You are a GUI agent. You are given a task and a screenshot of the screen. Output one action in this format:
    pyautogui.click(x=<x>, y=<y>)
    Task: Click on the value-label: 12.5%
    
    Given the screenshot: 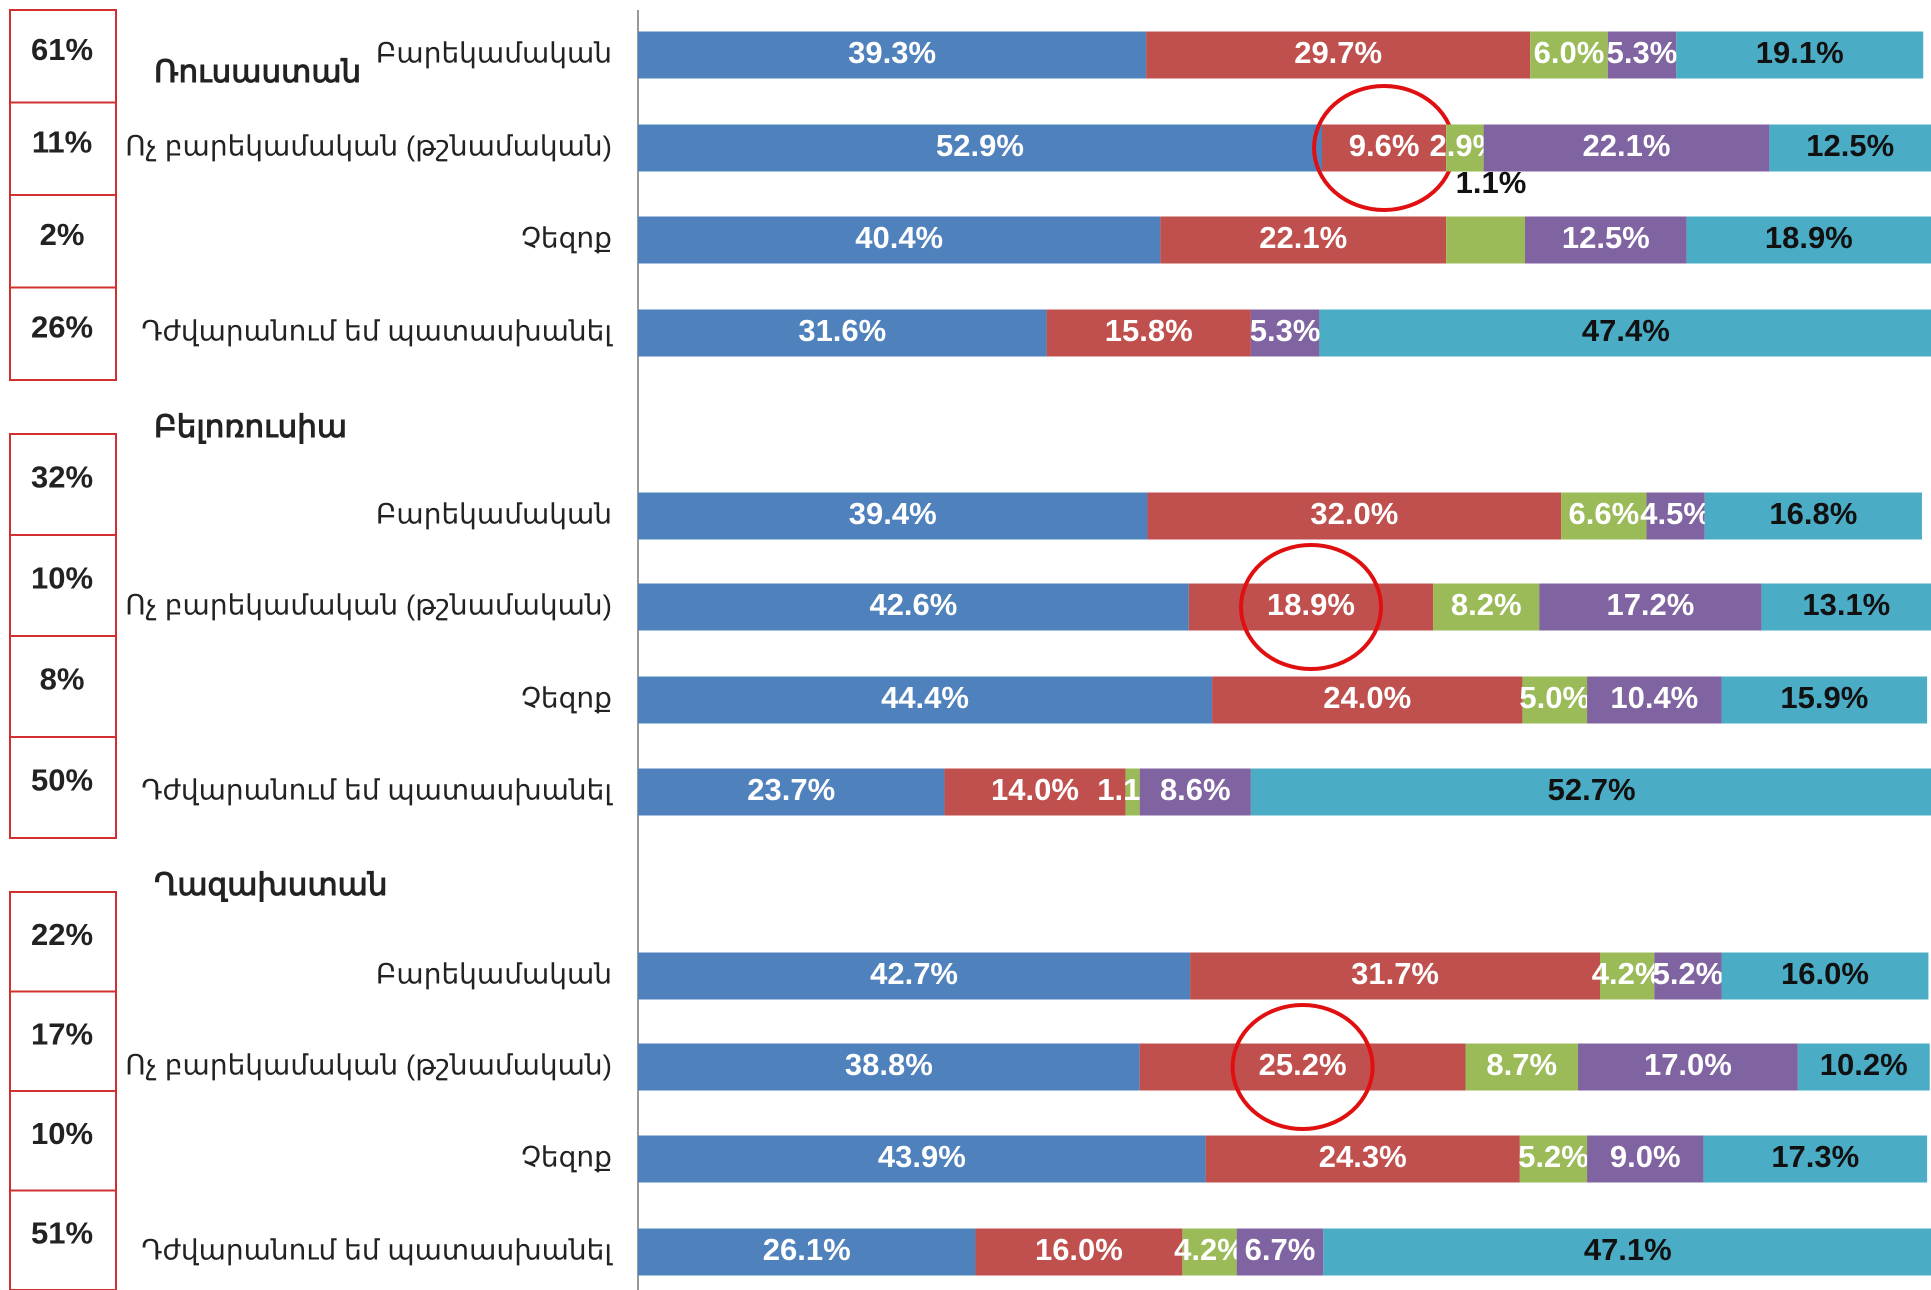 What is the action you would take?
    pyautogui.click(x=1606, y=237)
    